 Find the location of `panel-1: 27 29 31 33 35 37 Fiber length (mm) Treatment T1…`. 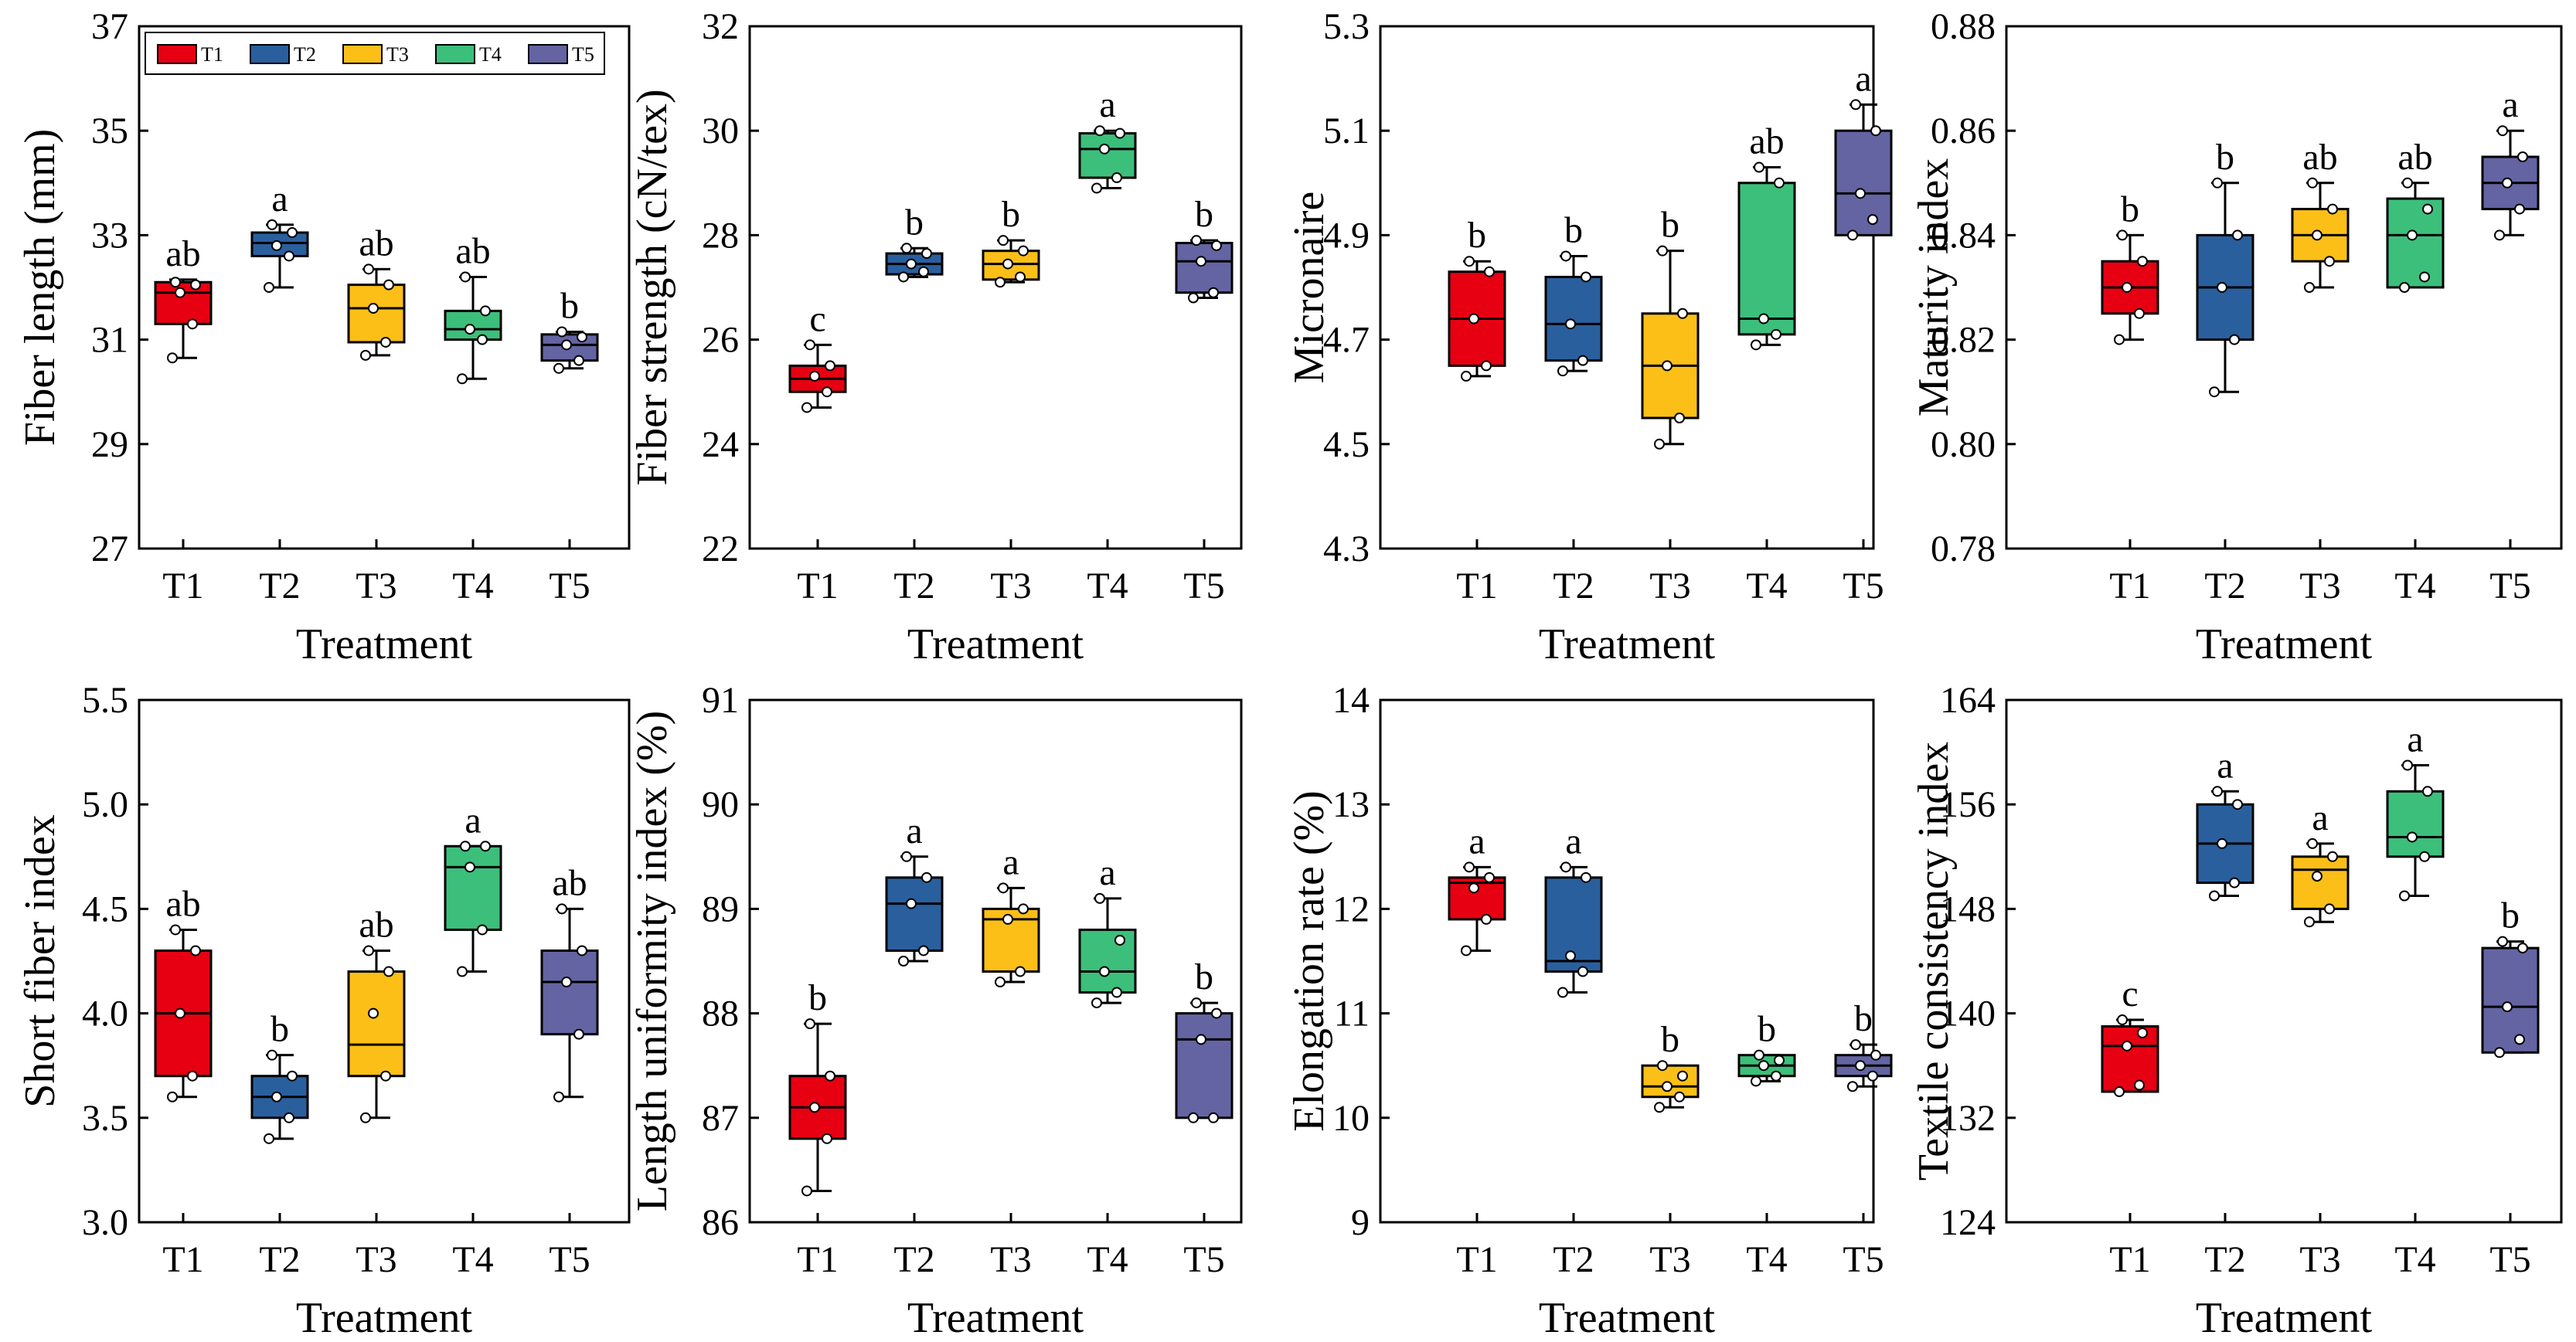

panel-1: 27 29 31 33 35 37 Fiber length (mm) Treatment T1… is located at coordinates (323, 337).